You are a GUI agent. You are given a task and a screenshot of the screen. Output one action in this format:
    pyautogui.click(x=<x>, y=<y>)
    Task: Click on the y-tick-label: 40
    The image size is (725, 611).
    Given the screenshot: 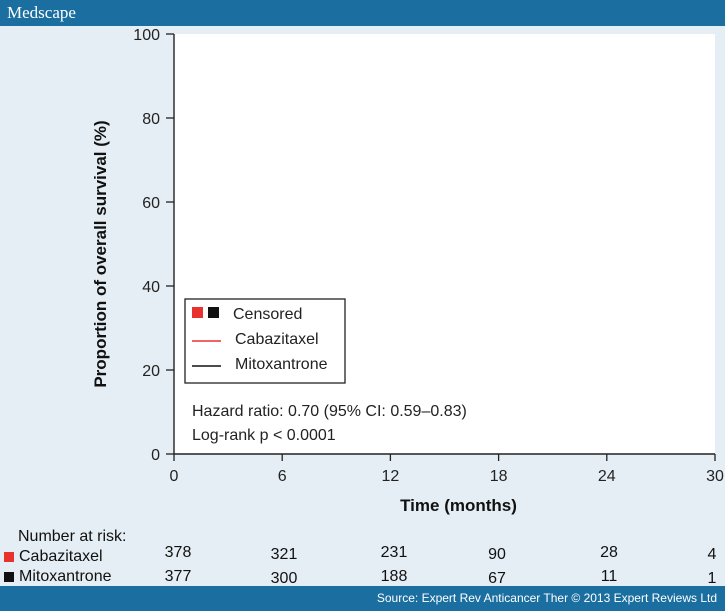 What is the action you would take?
    pyautogui.click(x=151, y=287)
    